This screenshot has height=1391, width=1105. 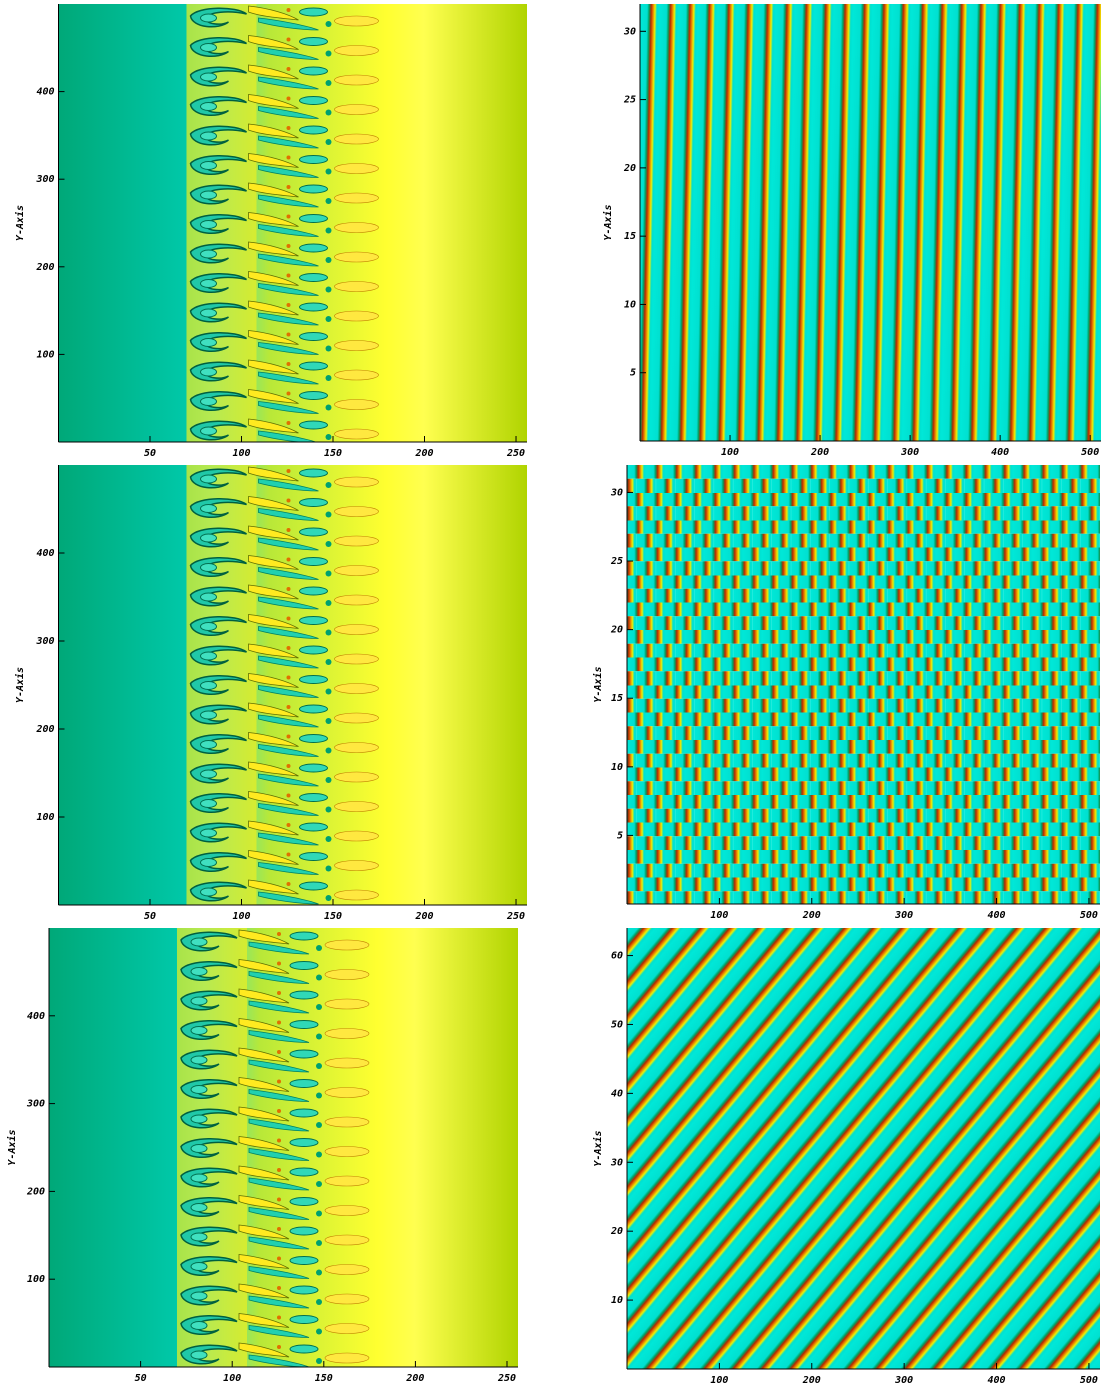 What do you see at coordinates (617, 1093) in the screenshot?
I see `y-tick-label: 40` at bounding box center [617, 1093].